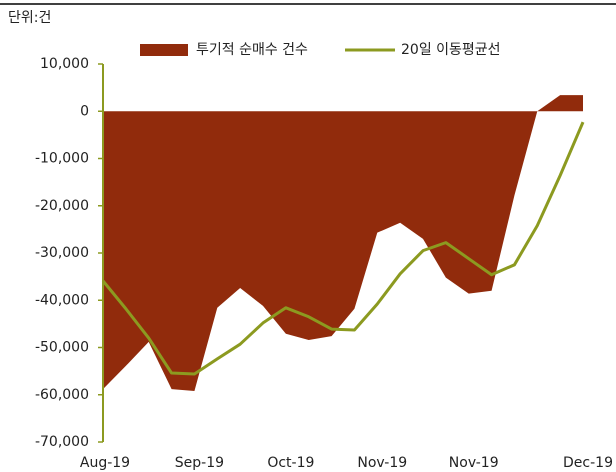 Image resolution: width=616 pixels, height=472 pixels. What do you see at coordinates (62, 348) in the screenshot?
I see `y-tick-label: -50,000` at bounding box center [62, 348].